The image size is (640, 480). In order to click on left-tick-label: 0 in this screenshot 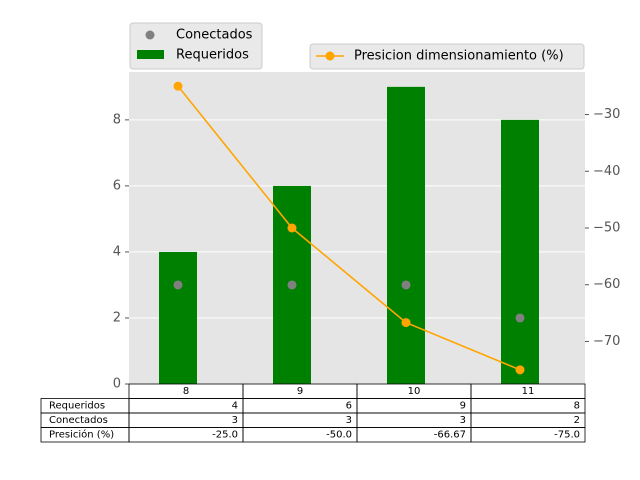, I will do `click(117, 384)`.